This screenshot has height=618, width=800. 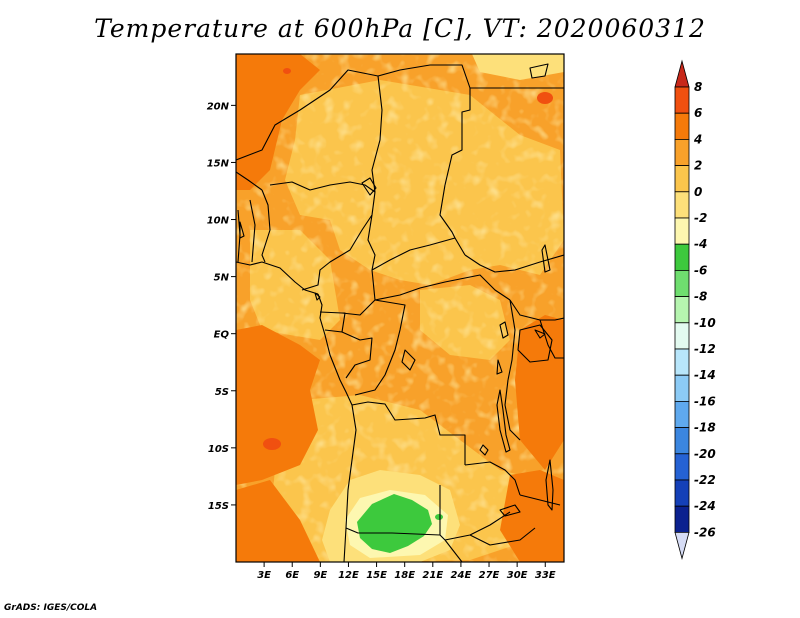 What do you see at coordinates (218, 163) in the screenshot?
I see `lat-tick-label: 15N` at bounding box center [218, 163].